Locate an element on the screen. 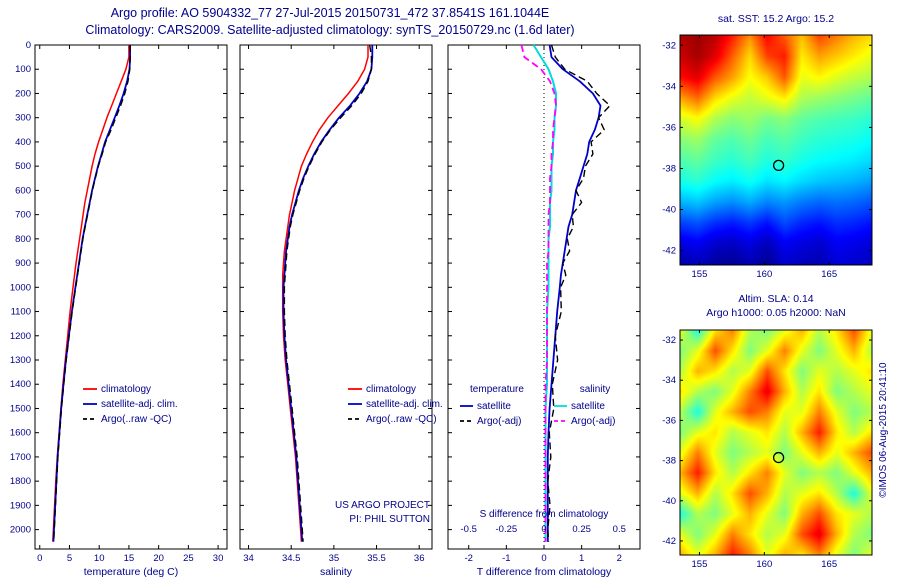  x-tick-label: 30 is located at coordinates (218, 558).